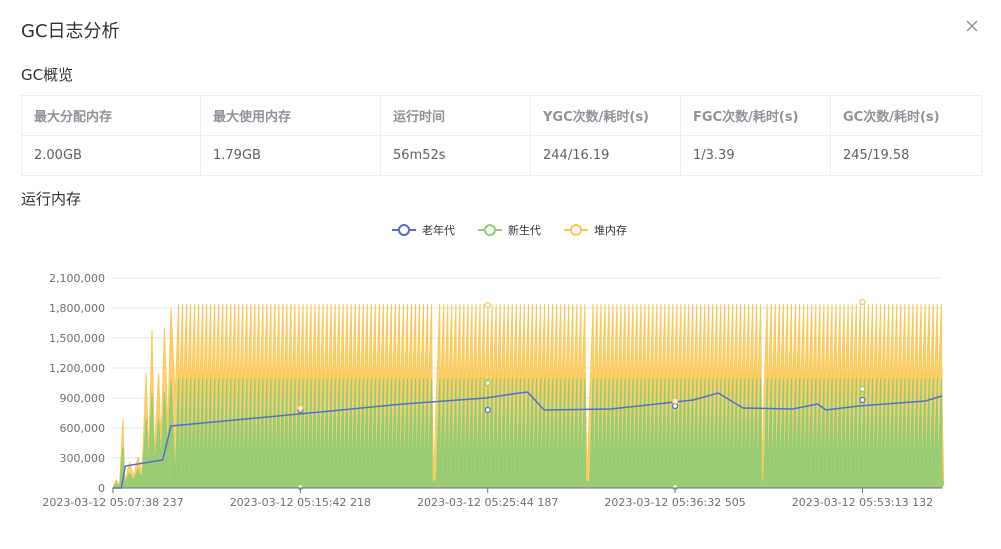  Describe the element at coordinates (455, 115) in the screenshot. I see `header-run-time: 运行时间` at that location.